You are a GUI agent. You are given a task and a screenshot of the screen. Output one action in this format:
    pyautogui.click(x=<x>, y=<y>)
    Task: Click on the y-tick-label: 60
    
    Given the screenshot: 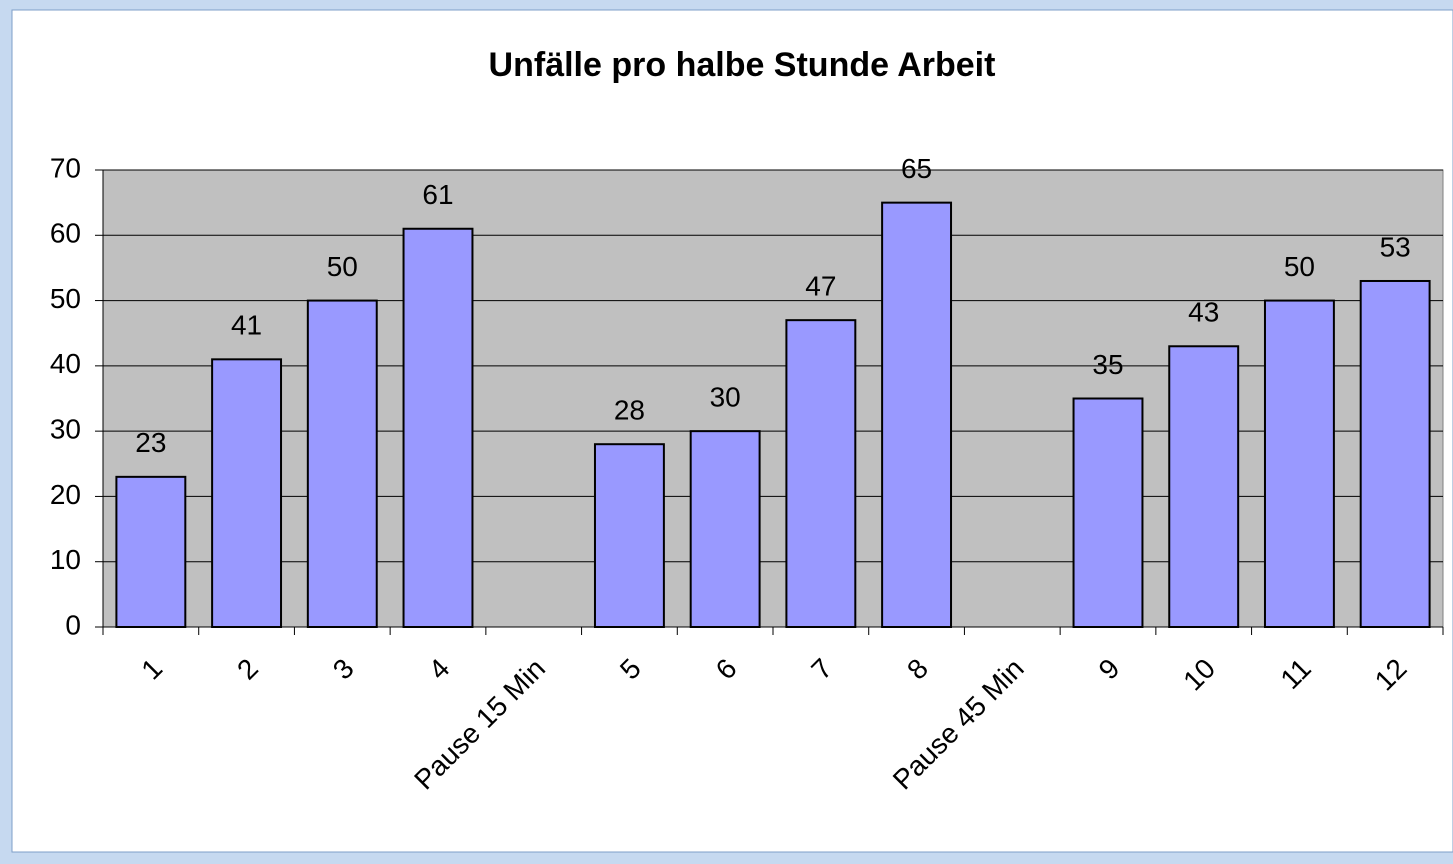 What is the action you would take?
    pyautogui.click(x=65, y=233)
    